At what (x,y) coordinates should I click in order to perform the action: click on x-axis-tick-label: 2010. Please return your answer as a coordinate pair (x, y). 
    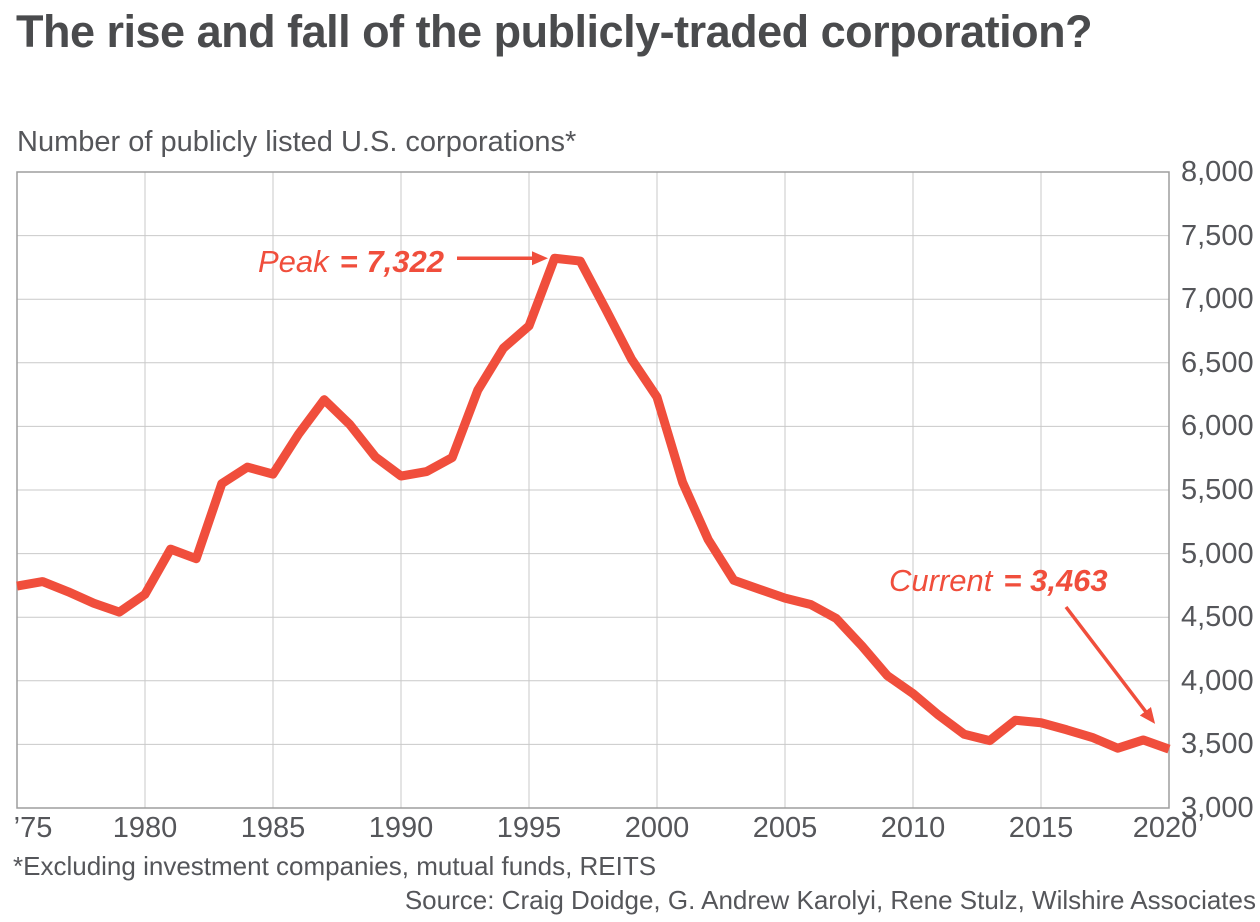
    Looking at the image, I should click on (913, 828).